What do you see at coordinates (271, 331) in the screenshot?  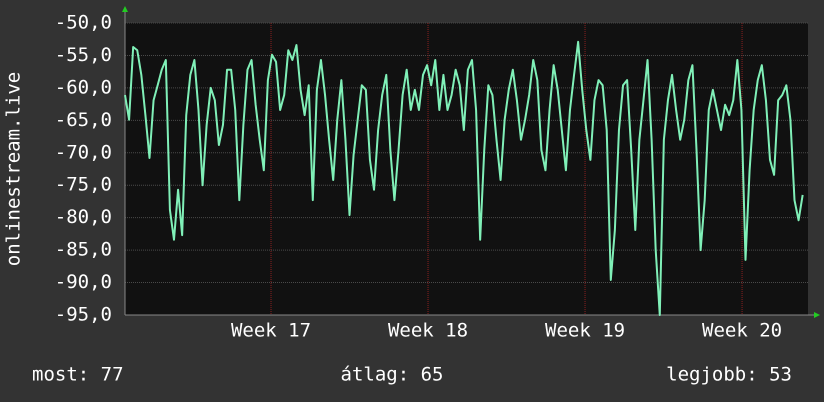 I see `x-tick-label: Week 17` at bounding box center [271, 331].